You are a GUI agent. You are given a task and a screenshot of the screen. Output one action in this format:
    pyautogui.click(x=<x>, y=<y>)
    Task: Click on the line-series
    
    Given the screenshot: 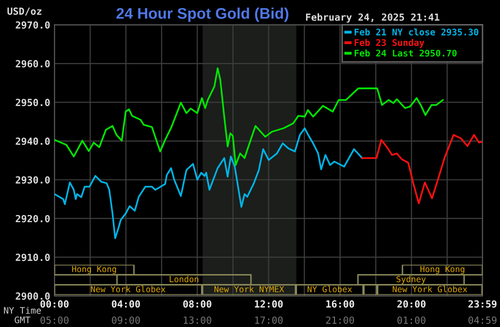 What is the action you would take?
    pyautogui.click(x=421, y=169)
    